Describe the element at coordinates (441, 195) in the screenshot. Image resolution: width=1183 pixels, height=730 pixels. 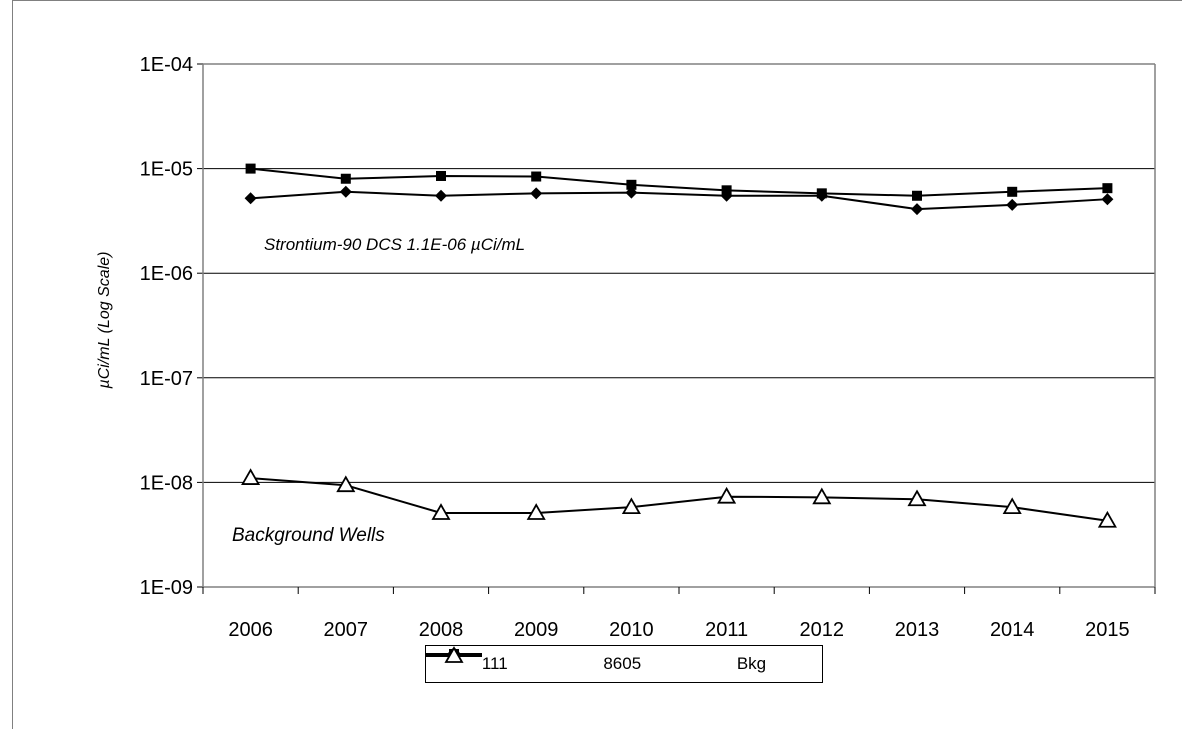
I see `point-111-2008` at that location.